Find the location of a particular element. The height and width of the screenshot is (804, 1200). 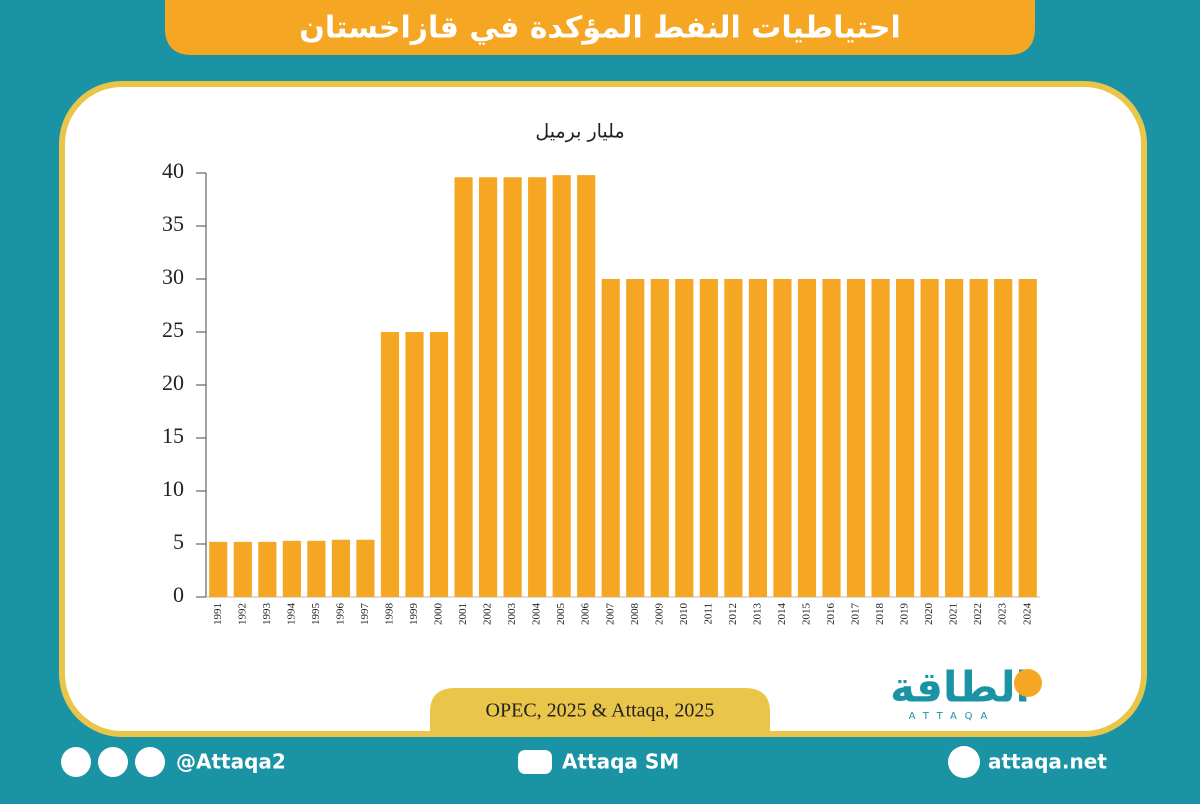

x-tick-label: 2018 is located at coordinates (880, 614).